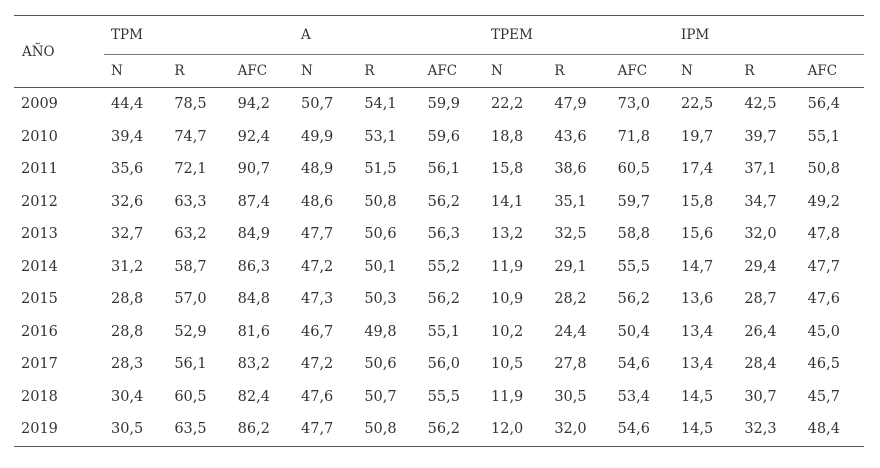 This screenshot has height=468, width=880. I want to click on value-cell: 22,5, so click(697, 104).